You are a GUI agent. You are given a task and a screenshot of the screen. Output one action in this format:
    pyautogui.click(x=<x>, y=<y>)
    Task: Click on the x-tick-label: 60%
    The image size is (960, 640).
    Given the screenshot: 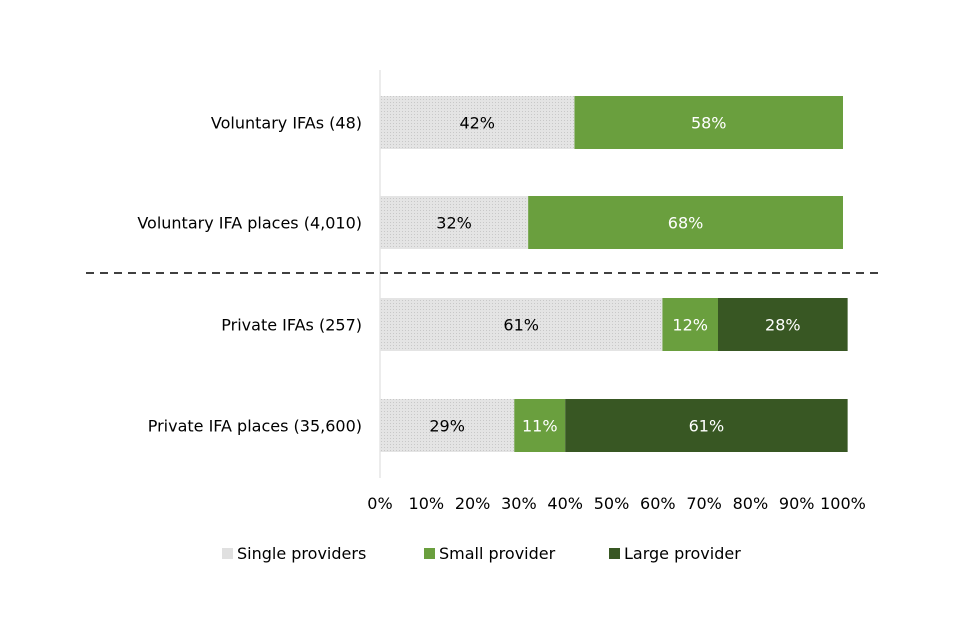 What is the action you would take?
    pyautogui.click(x=658, y=503)
    